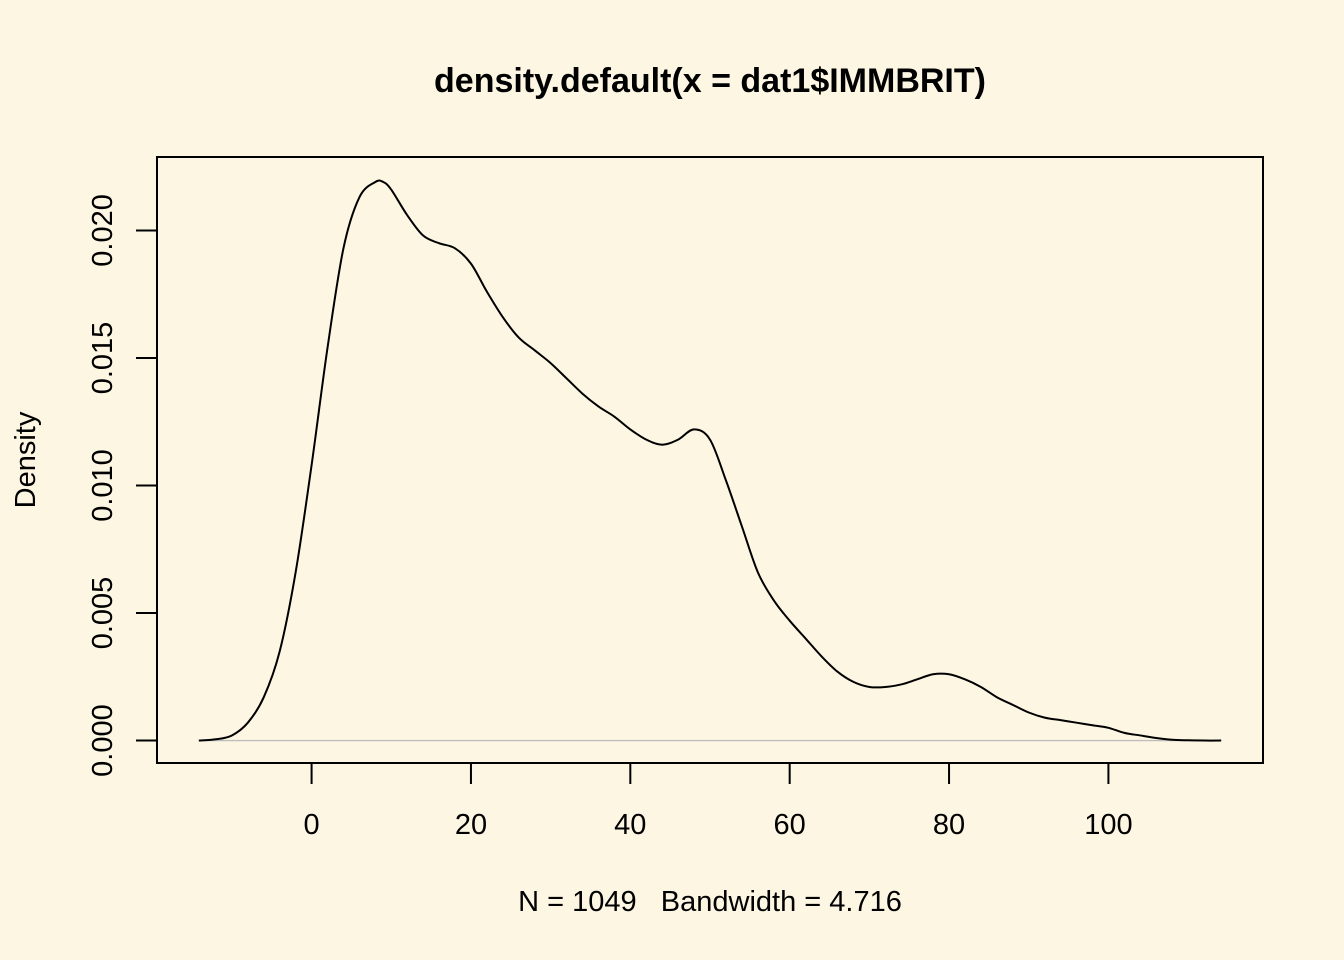  What do you see at coordinates (790, 825) in the screenshot?
I see `x-tick-label: 60` at bounding box center [790, 825].